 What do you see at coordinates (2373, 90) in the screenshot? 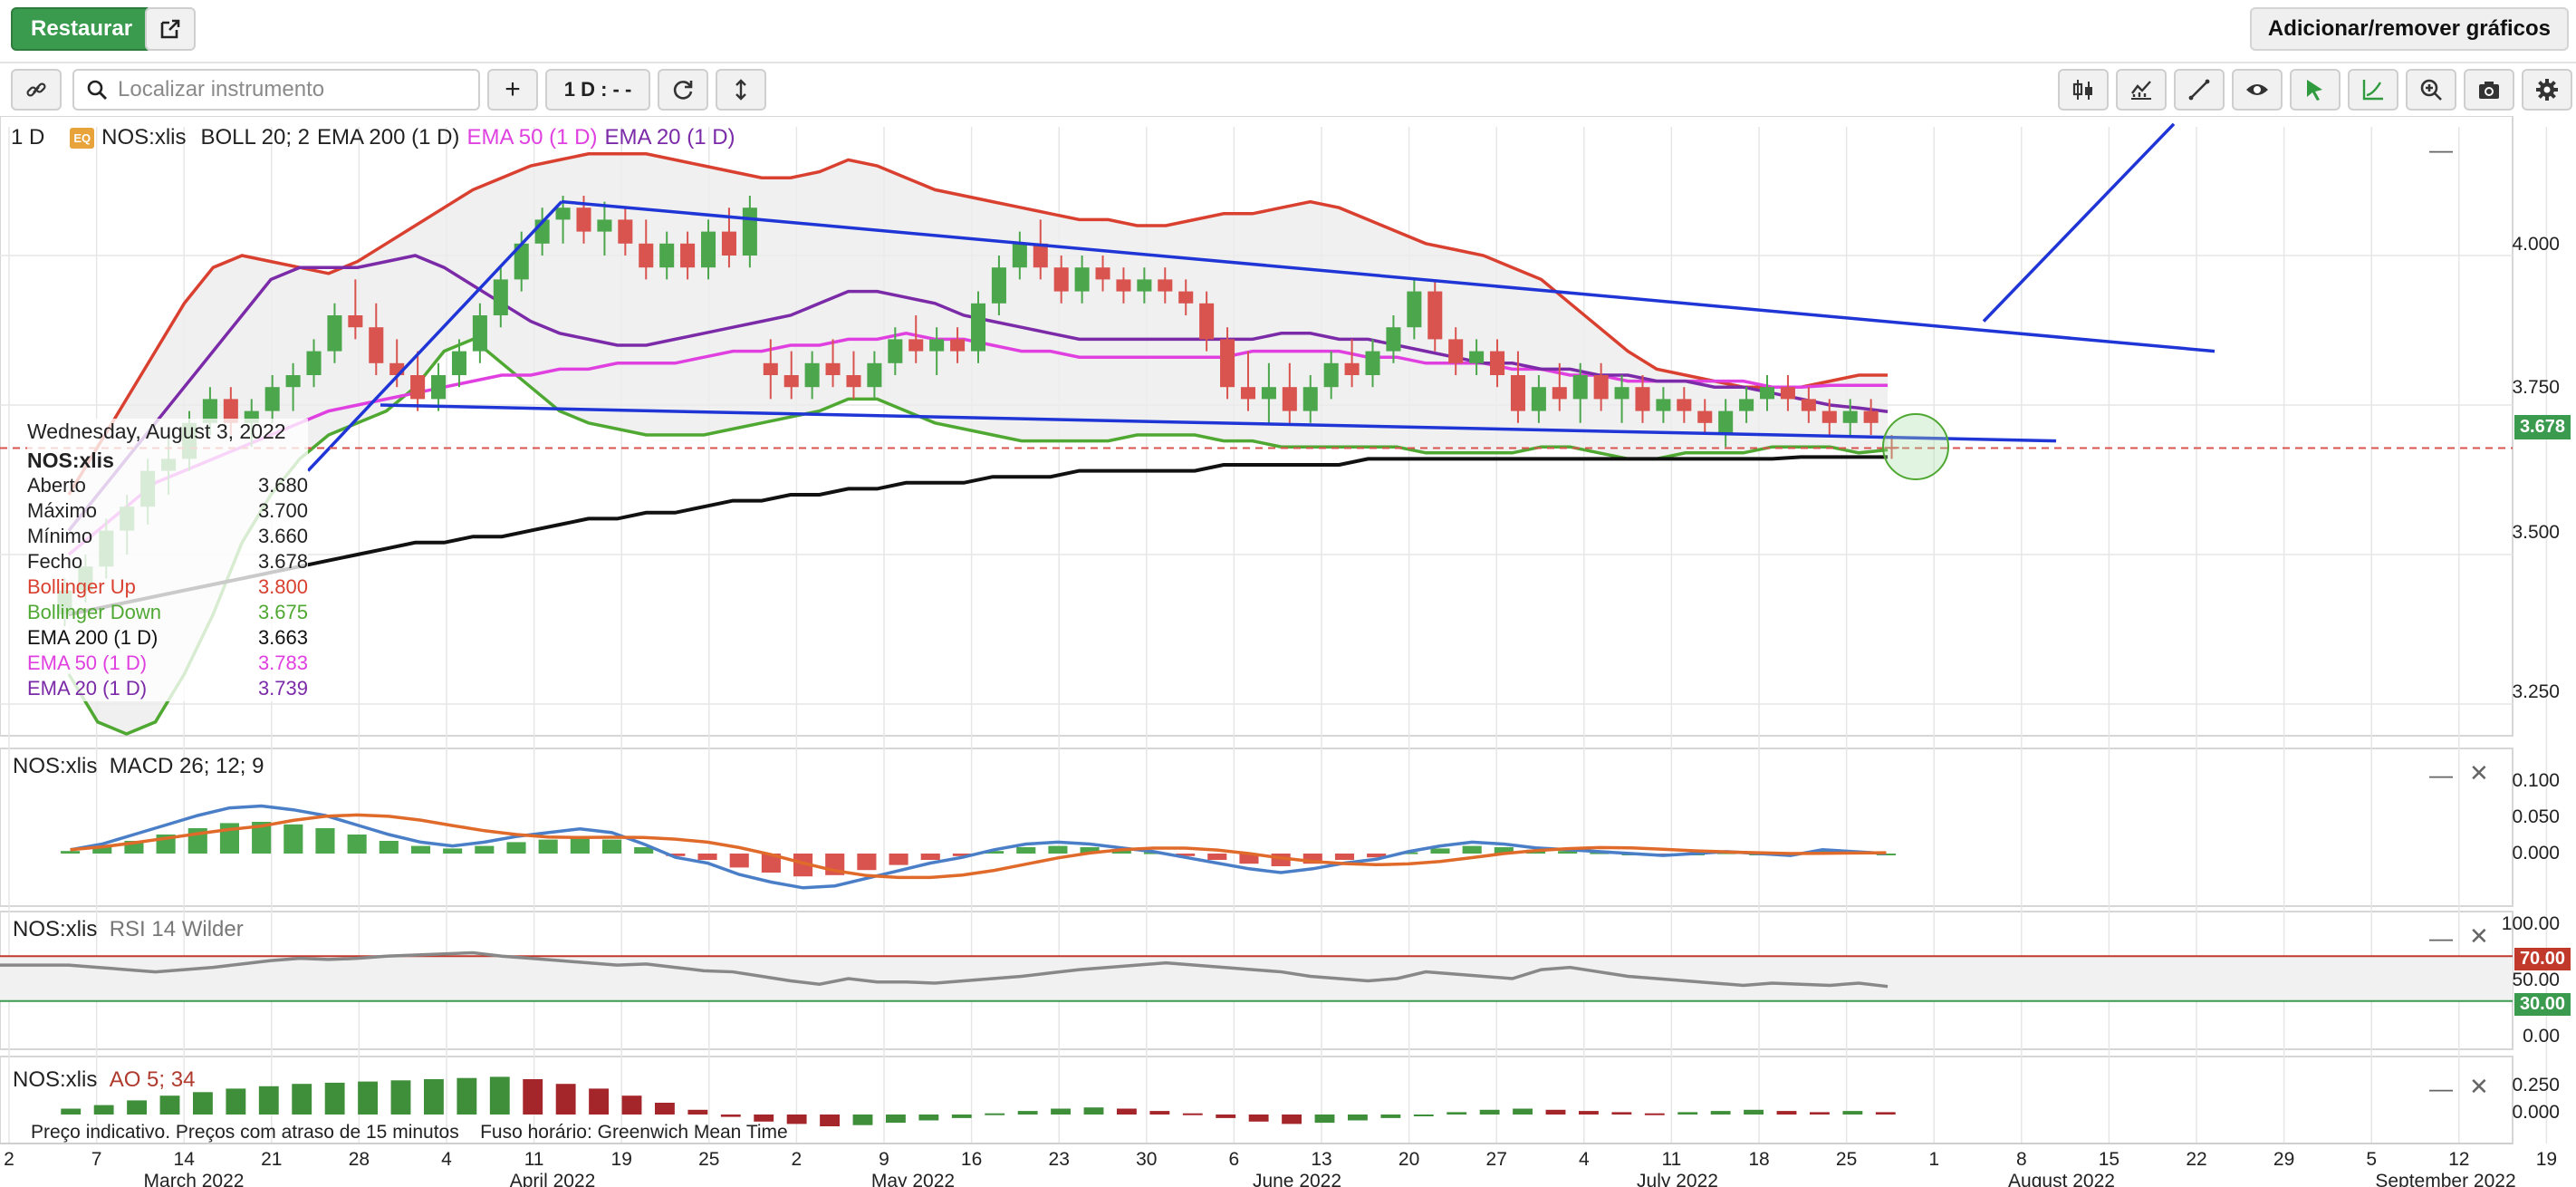
I see `crosshair-button` at bounding box center [2373, 90].